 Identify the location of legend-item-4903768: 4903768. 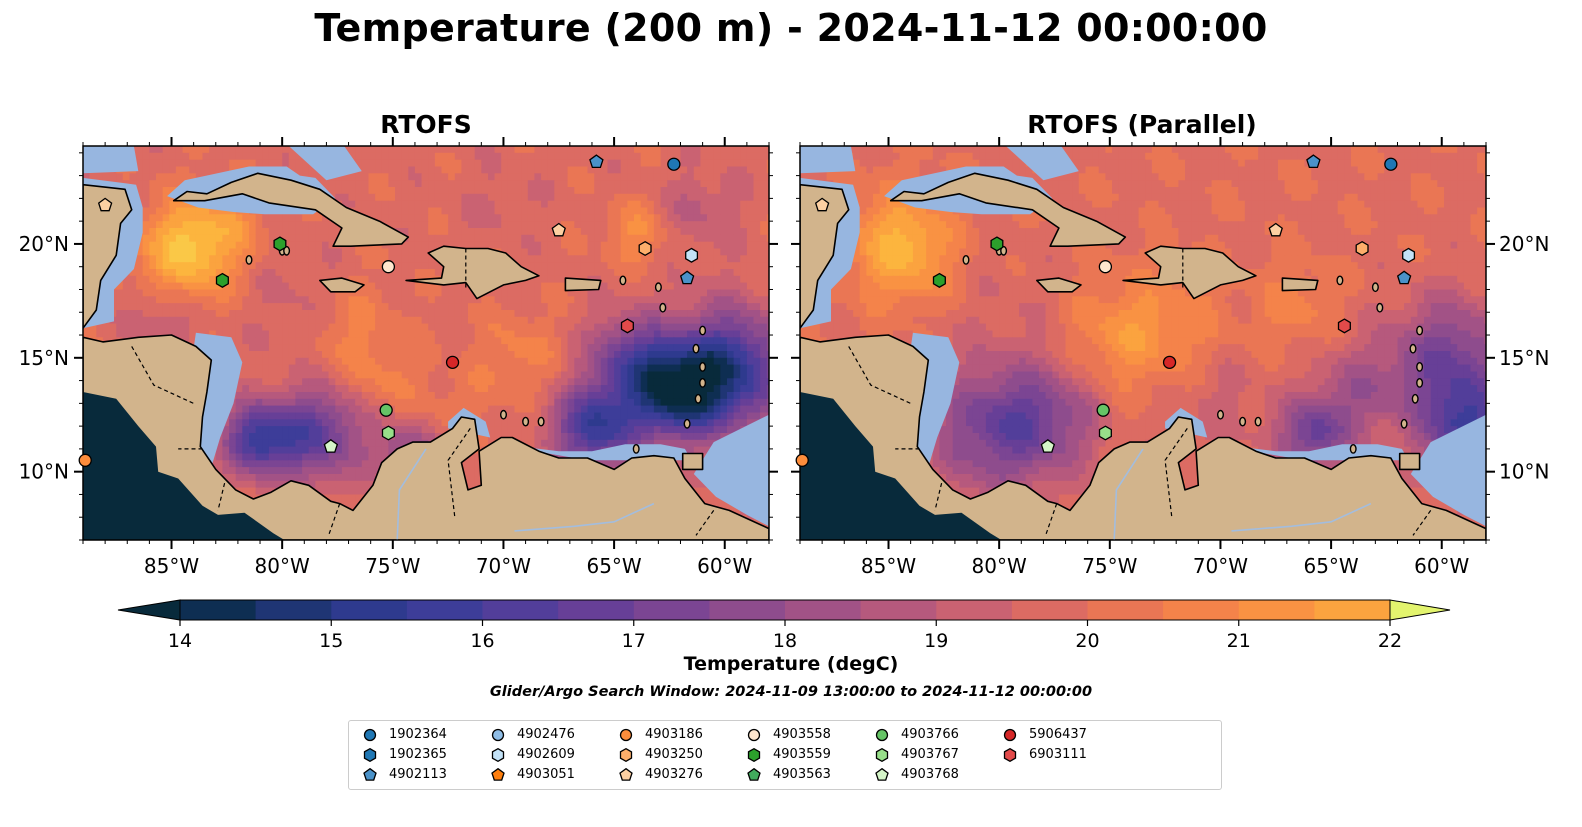
(917, 775).